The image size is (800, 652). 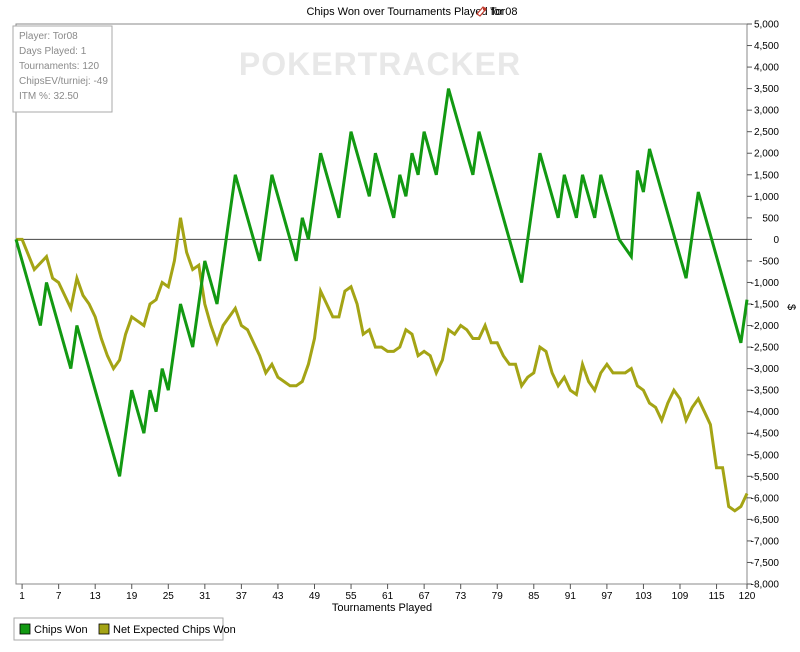 I want to click on info-chips-ev: ChipsEV/turniej: -49, so click(x=63, y=81).